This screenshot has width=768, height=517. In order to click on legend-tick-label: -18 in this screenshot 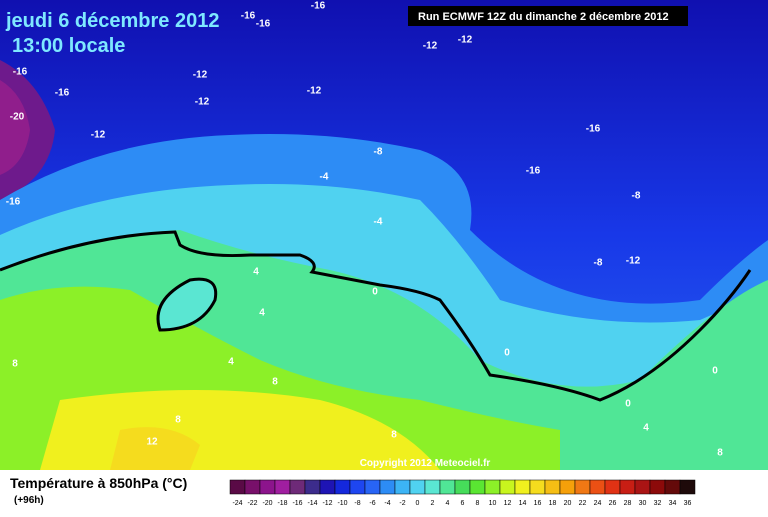, I will do `click(282, 503)`.